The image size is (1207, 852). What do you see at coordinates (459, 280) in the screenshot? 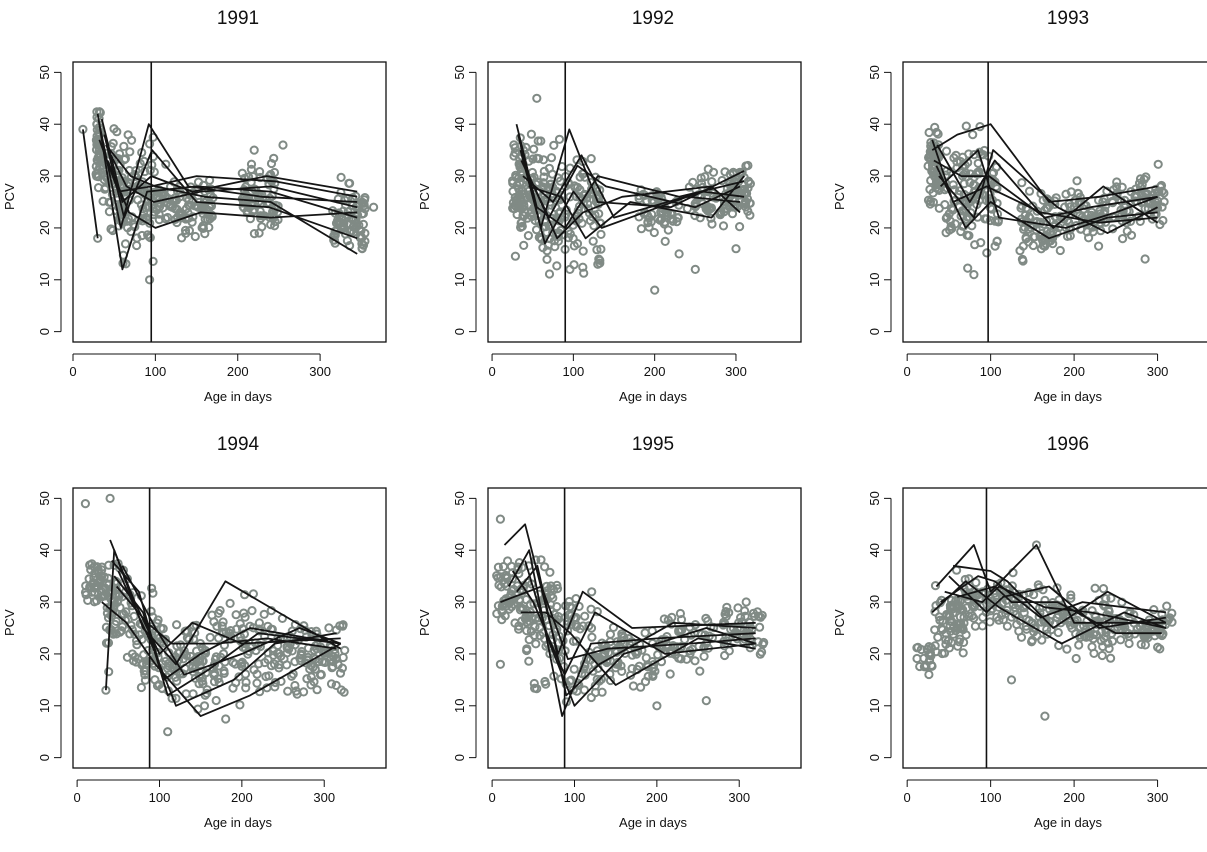
I see `y-tick-label: 10` at bounding box center [459, 280].